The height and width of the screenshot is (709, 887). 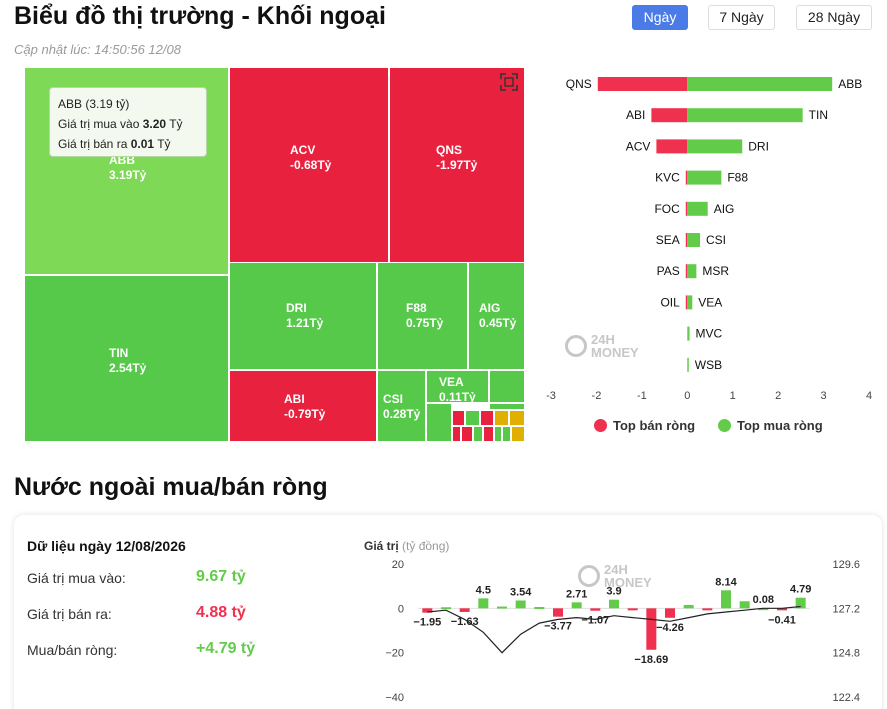 I want to click on y-tick-label: 0, so click(x=401, y=609).